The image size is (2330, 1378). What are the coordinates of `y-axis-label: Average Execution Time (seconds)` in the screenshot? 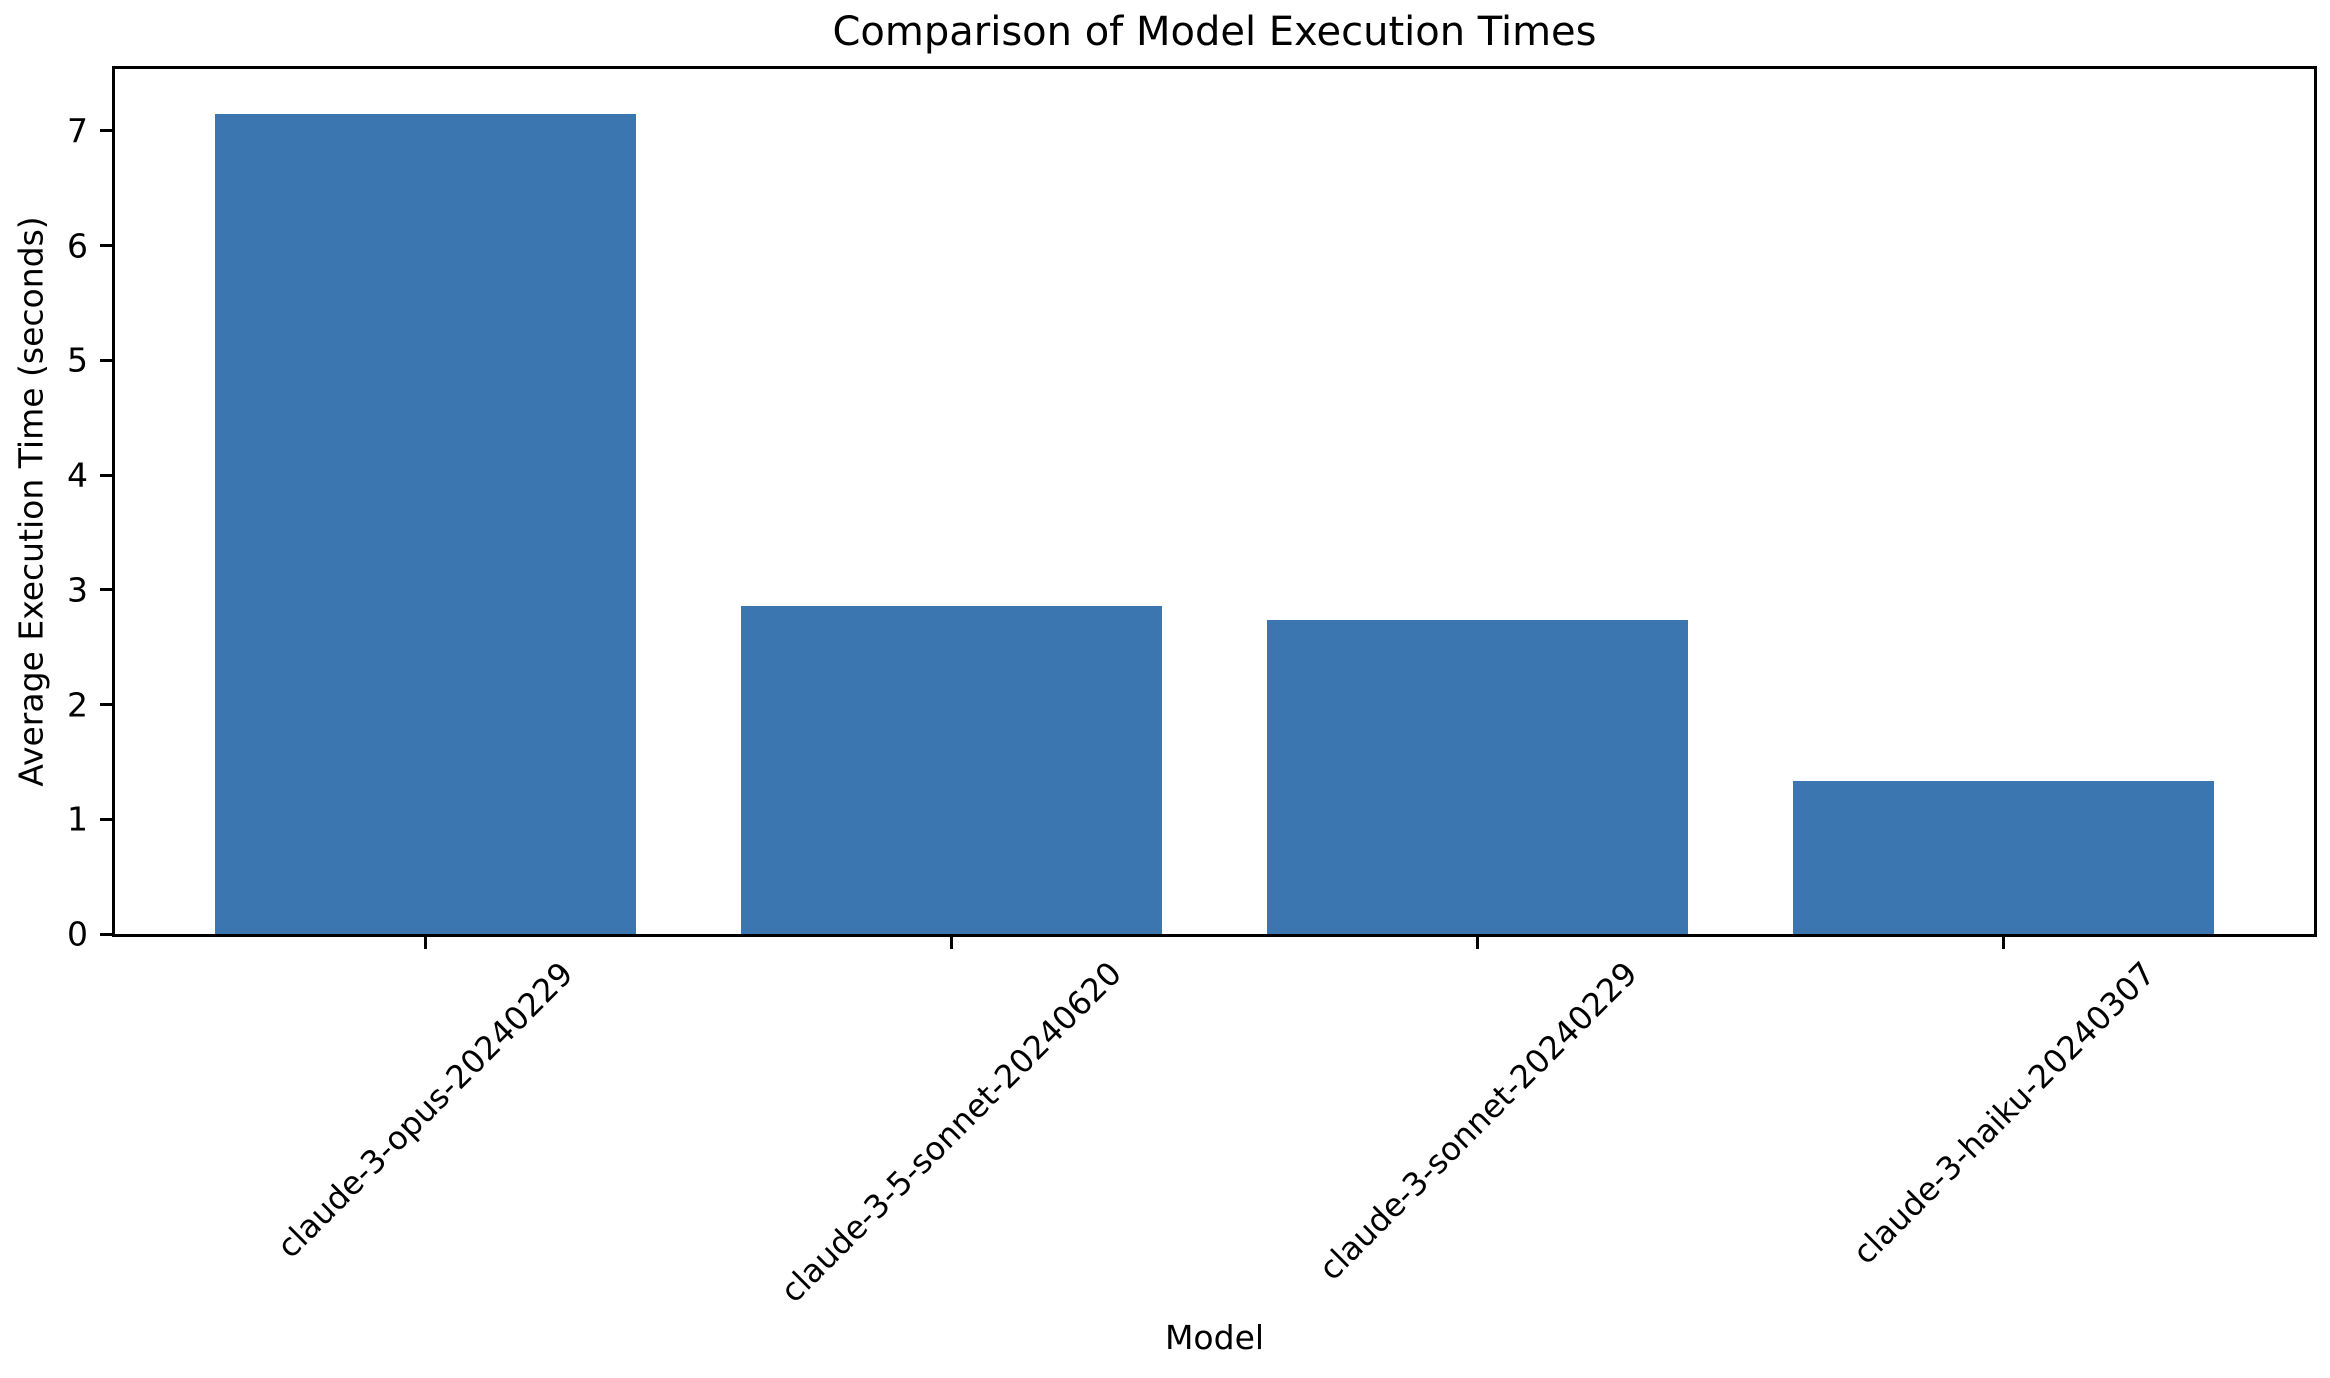 It's located at (31, 501).